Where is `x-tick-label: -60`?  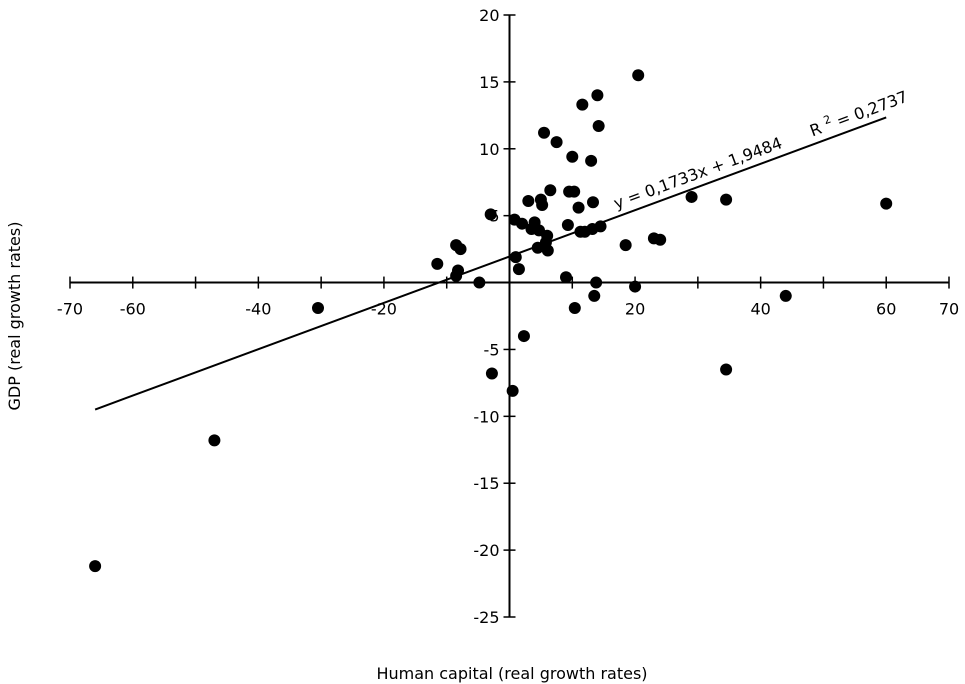
x-tick-label: -60 is located at coordinates (133, 309).